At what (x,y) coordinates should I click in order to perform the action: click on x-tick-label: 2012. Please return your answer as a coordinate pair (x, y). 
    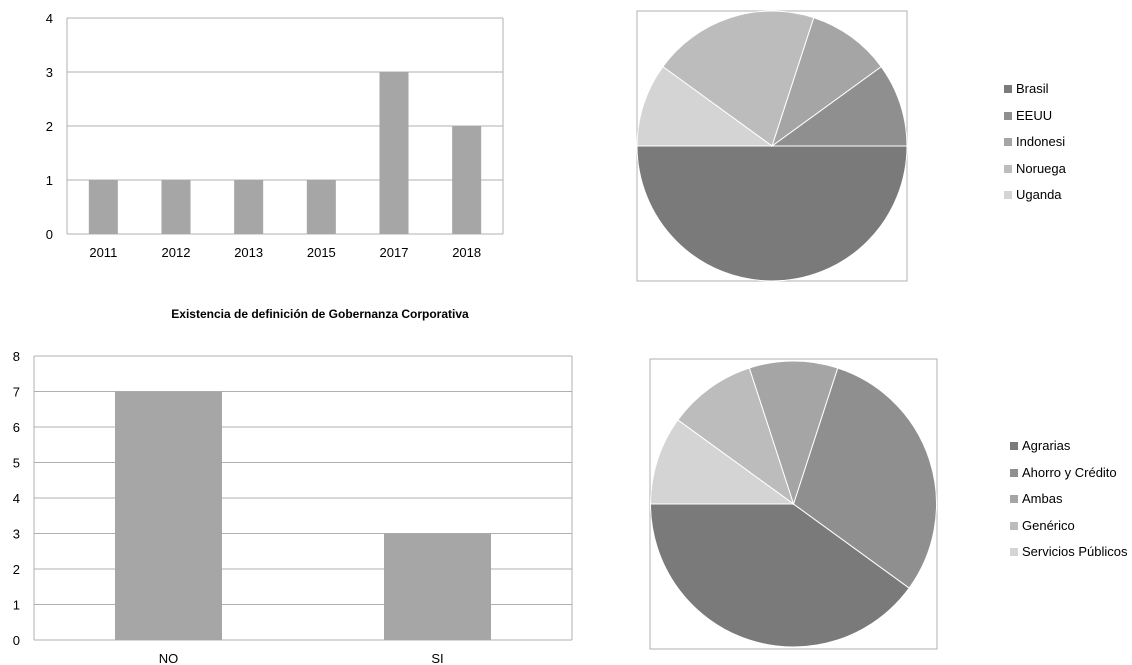
    Looking at the image, I should click on (176, 252).